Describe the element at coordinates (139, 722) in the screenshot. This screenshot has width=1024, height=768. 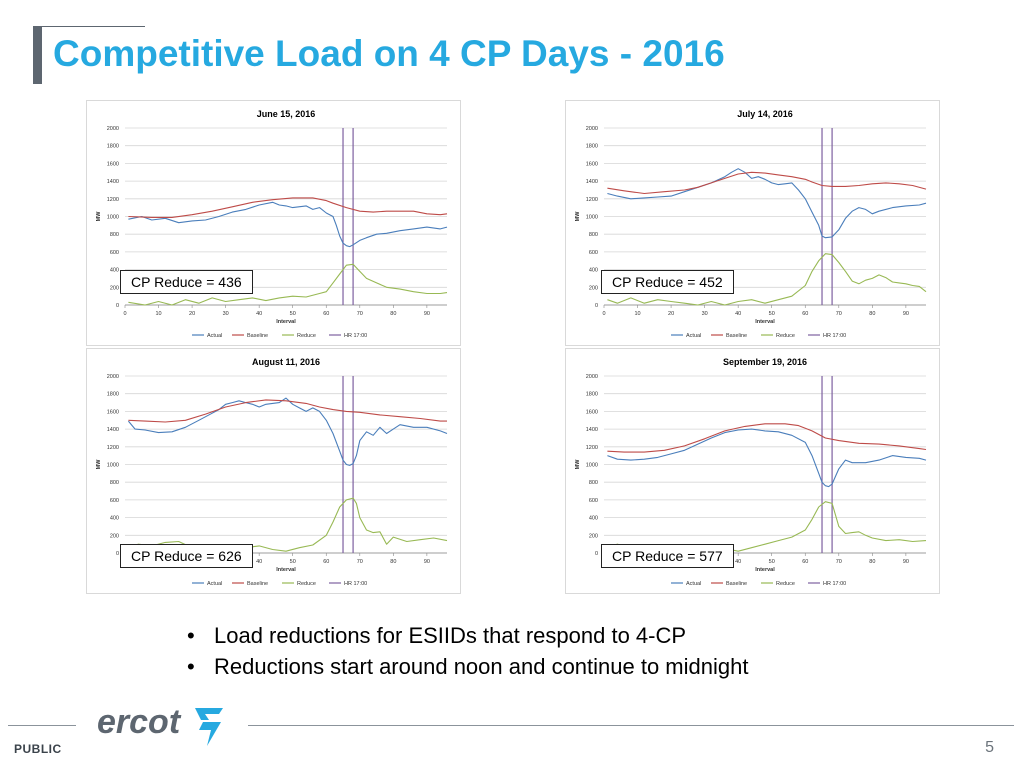
I see `ercot-logo-text: ercot` at that location.